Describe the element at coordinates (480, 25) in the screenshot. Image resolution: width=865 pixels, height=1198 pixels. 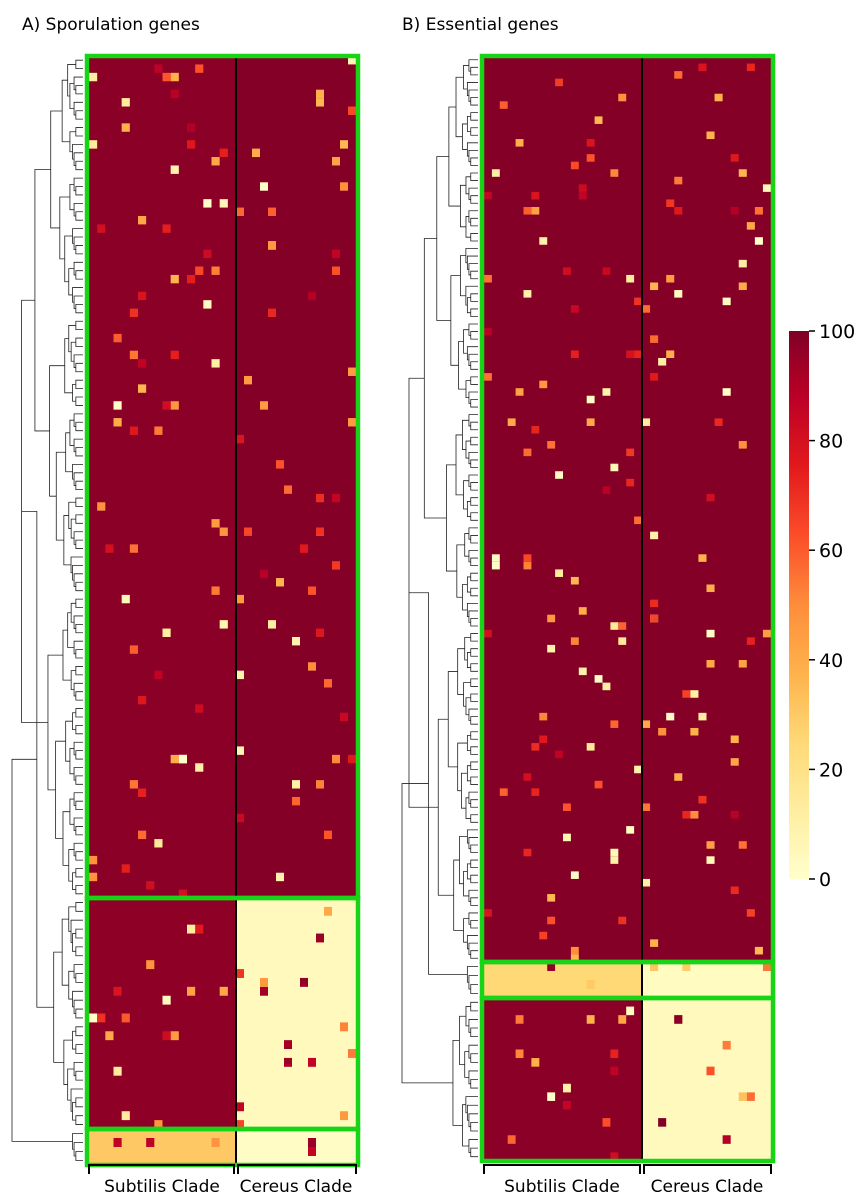
I see `panel-b-title: B) Essential genes` at that location.